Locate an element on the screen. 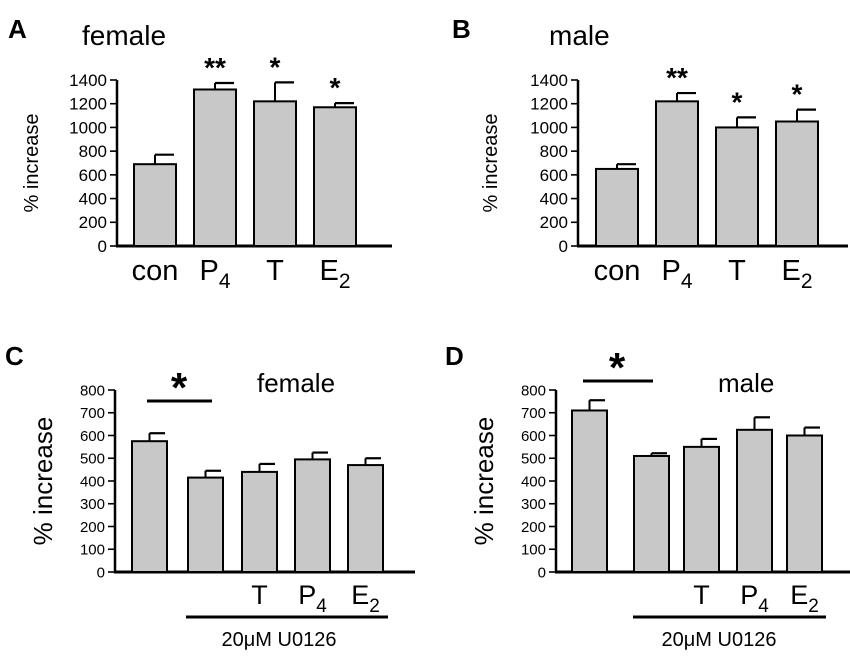 The height and width of the screenshot is (659, 850). ylabel-c: % increase is located at coordinates (43, 481).